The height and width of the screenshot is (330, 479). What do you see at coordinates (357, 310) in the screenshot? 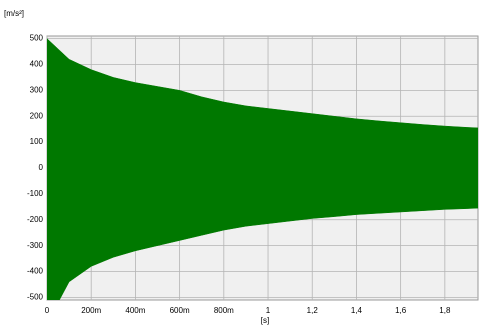
I see `x-tick-label: 1,4` at bounding box center [357, 310].